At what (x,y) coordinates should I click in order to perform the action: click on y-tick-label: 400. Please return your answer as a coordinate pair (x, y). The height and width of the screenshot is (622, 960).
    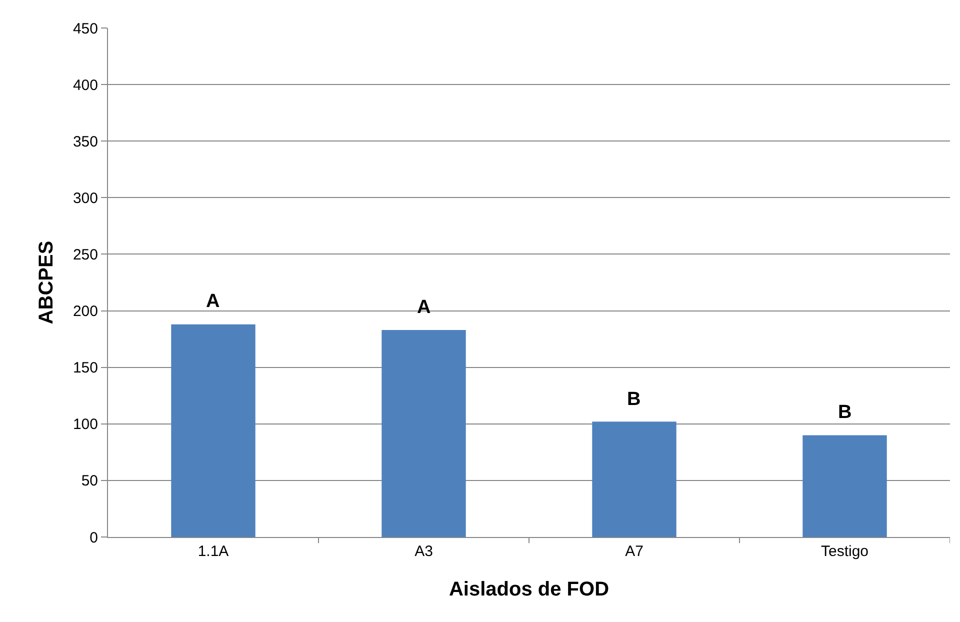
    Looking at the image, I should click on (85, 85).